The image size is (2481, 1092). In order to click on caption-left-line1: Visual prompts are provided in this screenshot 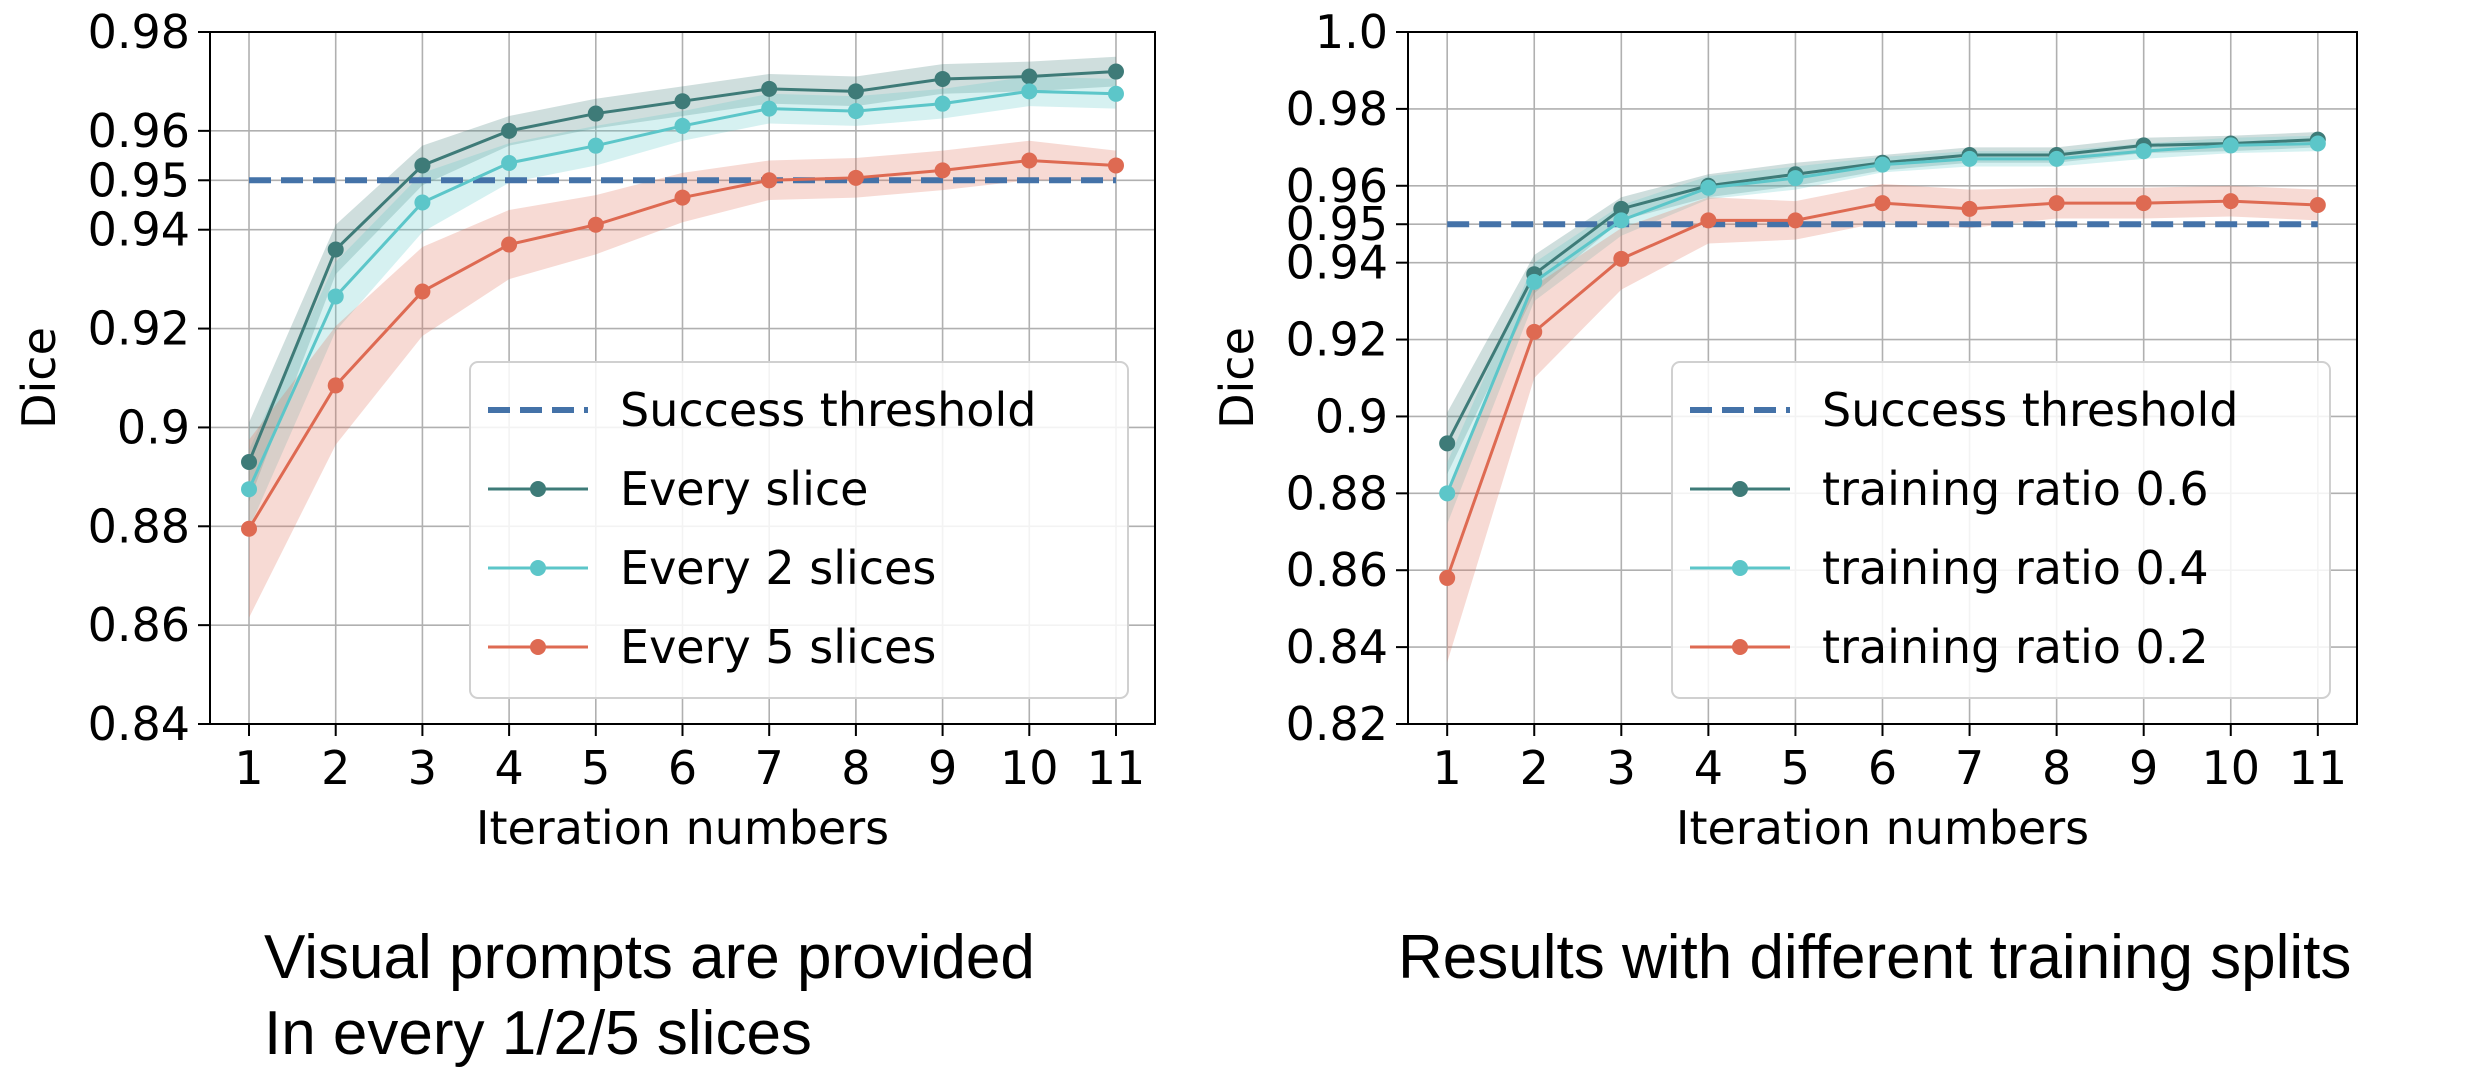, I will do `click(649, 957)`.